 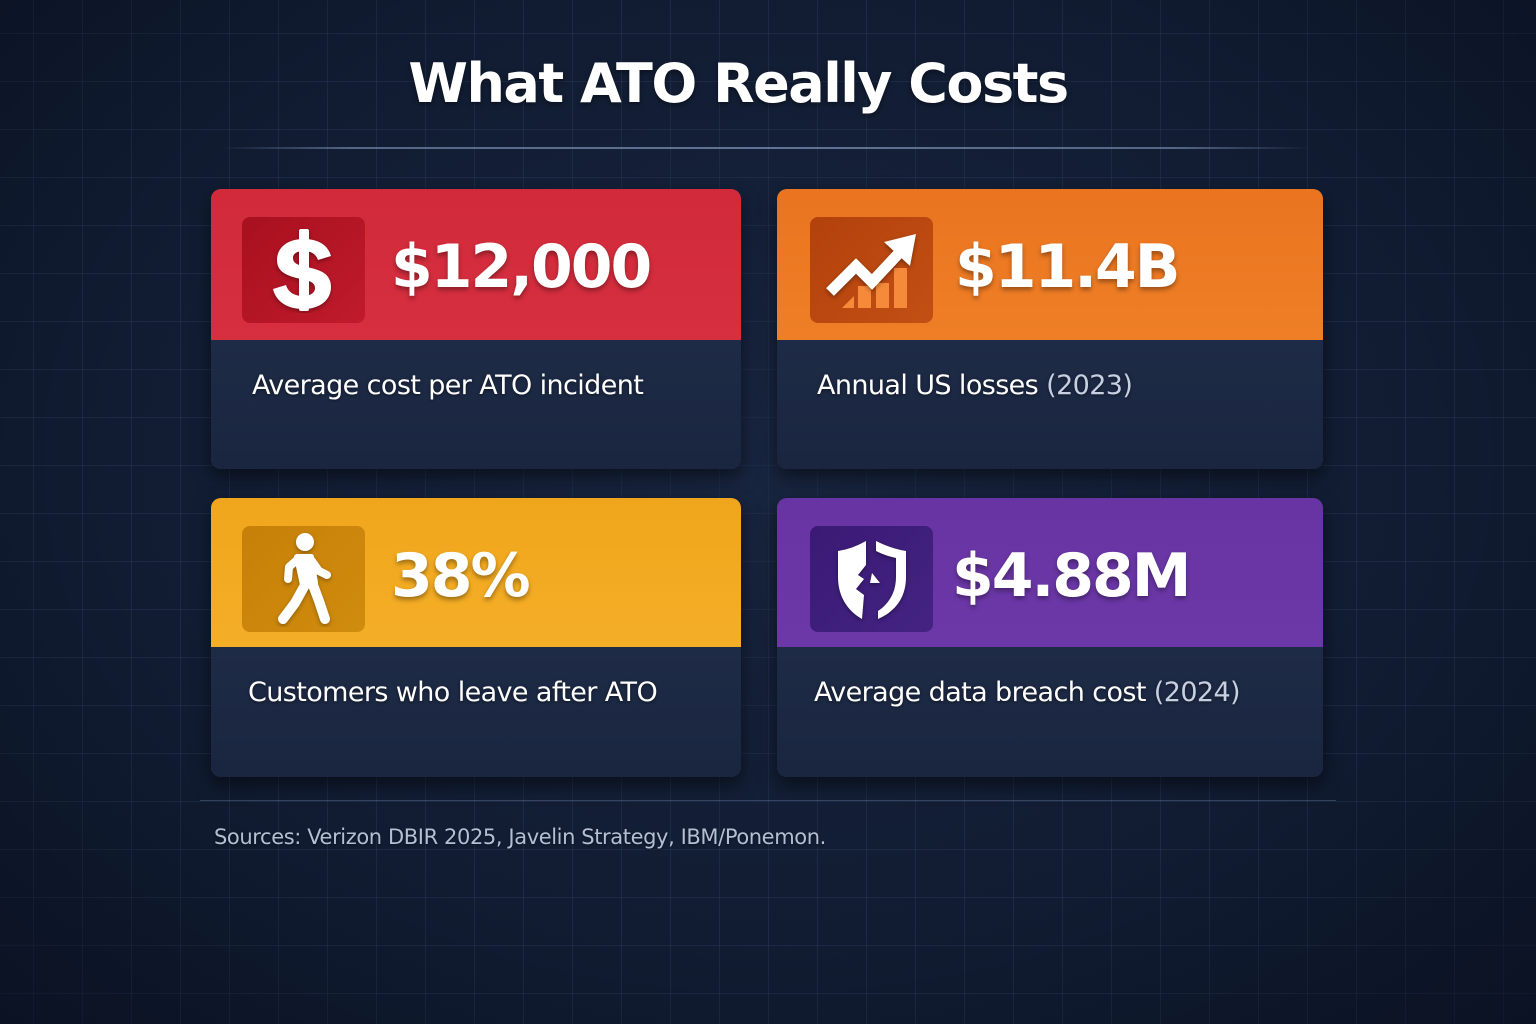 I want to click on dollar-sign-icon, so click(x=301, y=270).